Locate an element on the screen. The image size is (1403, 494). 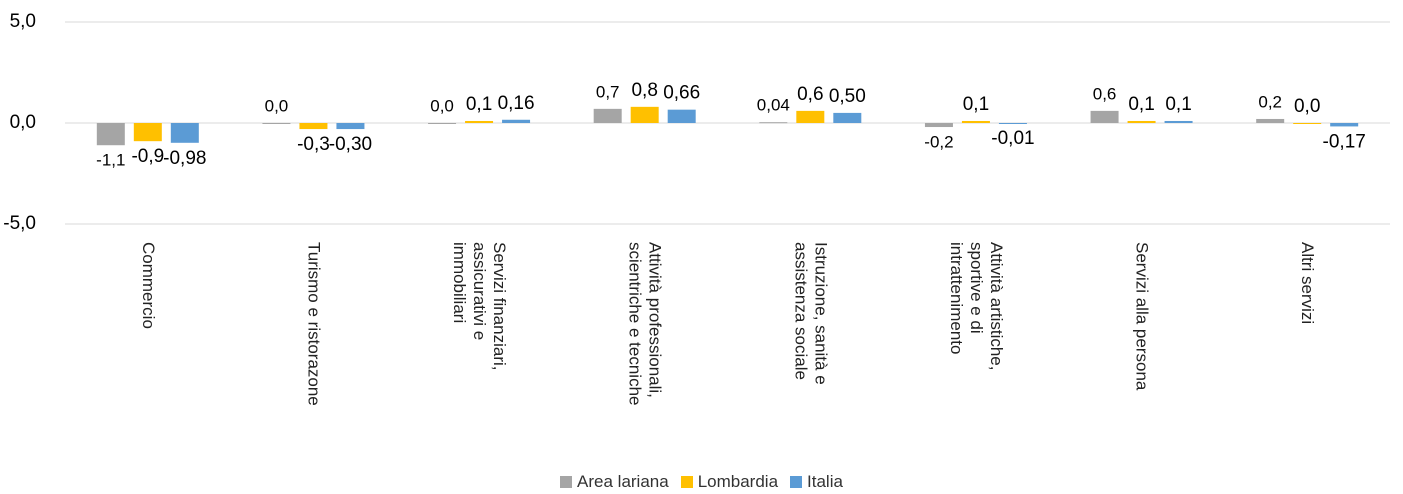
data-label: -0,17 is located at coordinates (1344, 141).